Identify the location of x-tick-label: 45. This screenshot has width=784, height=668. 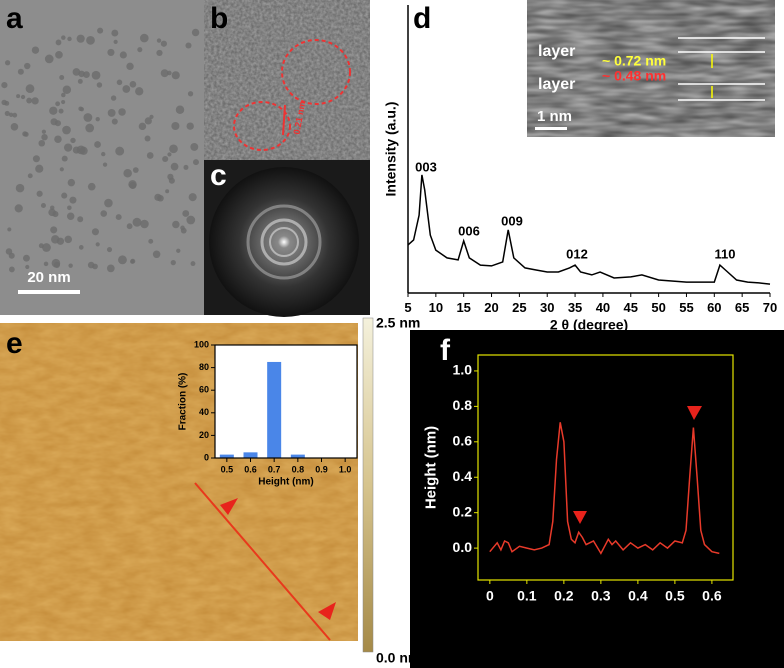
(631, 307).